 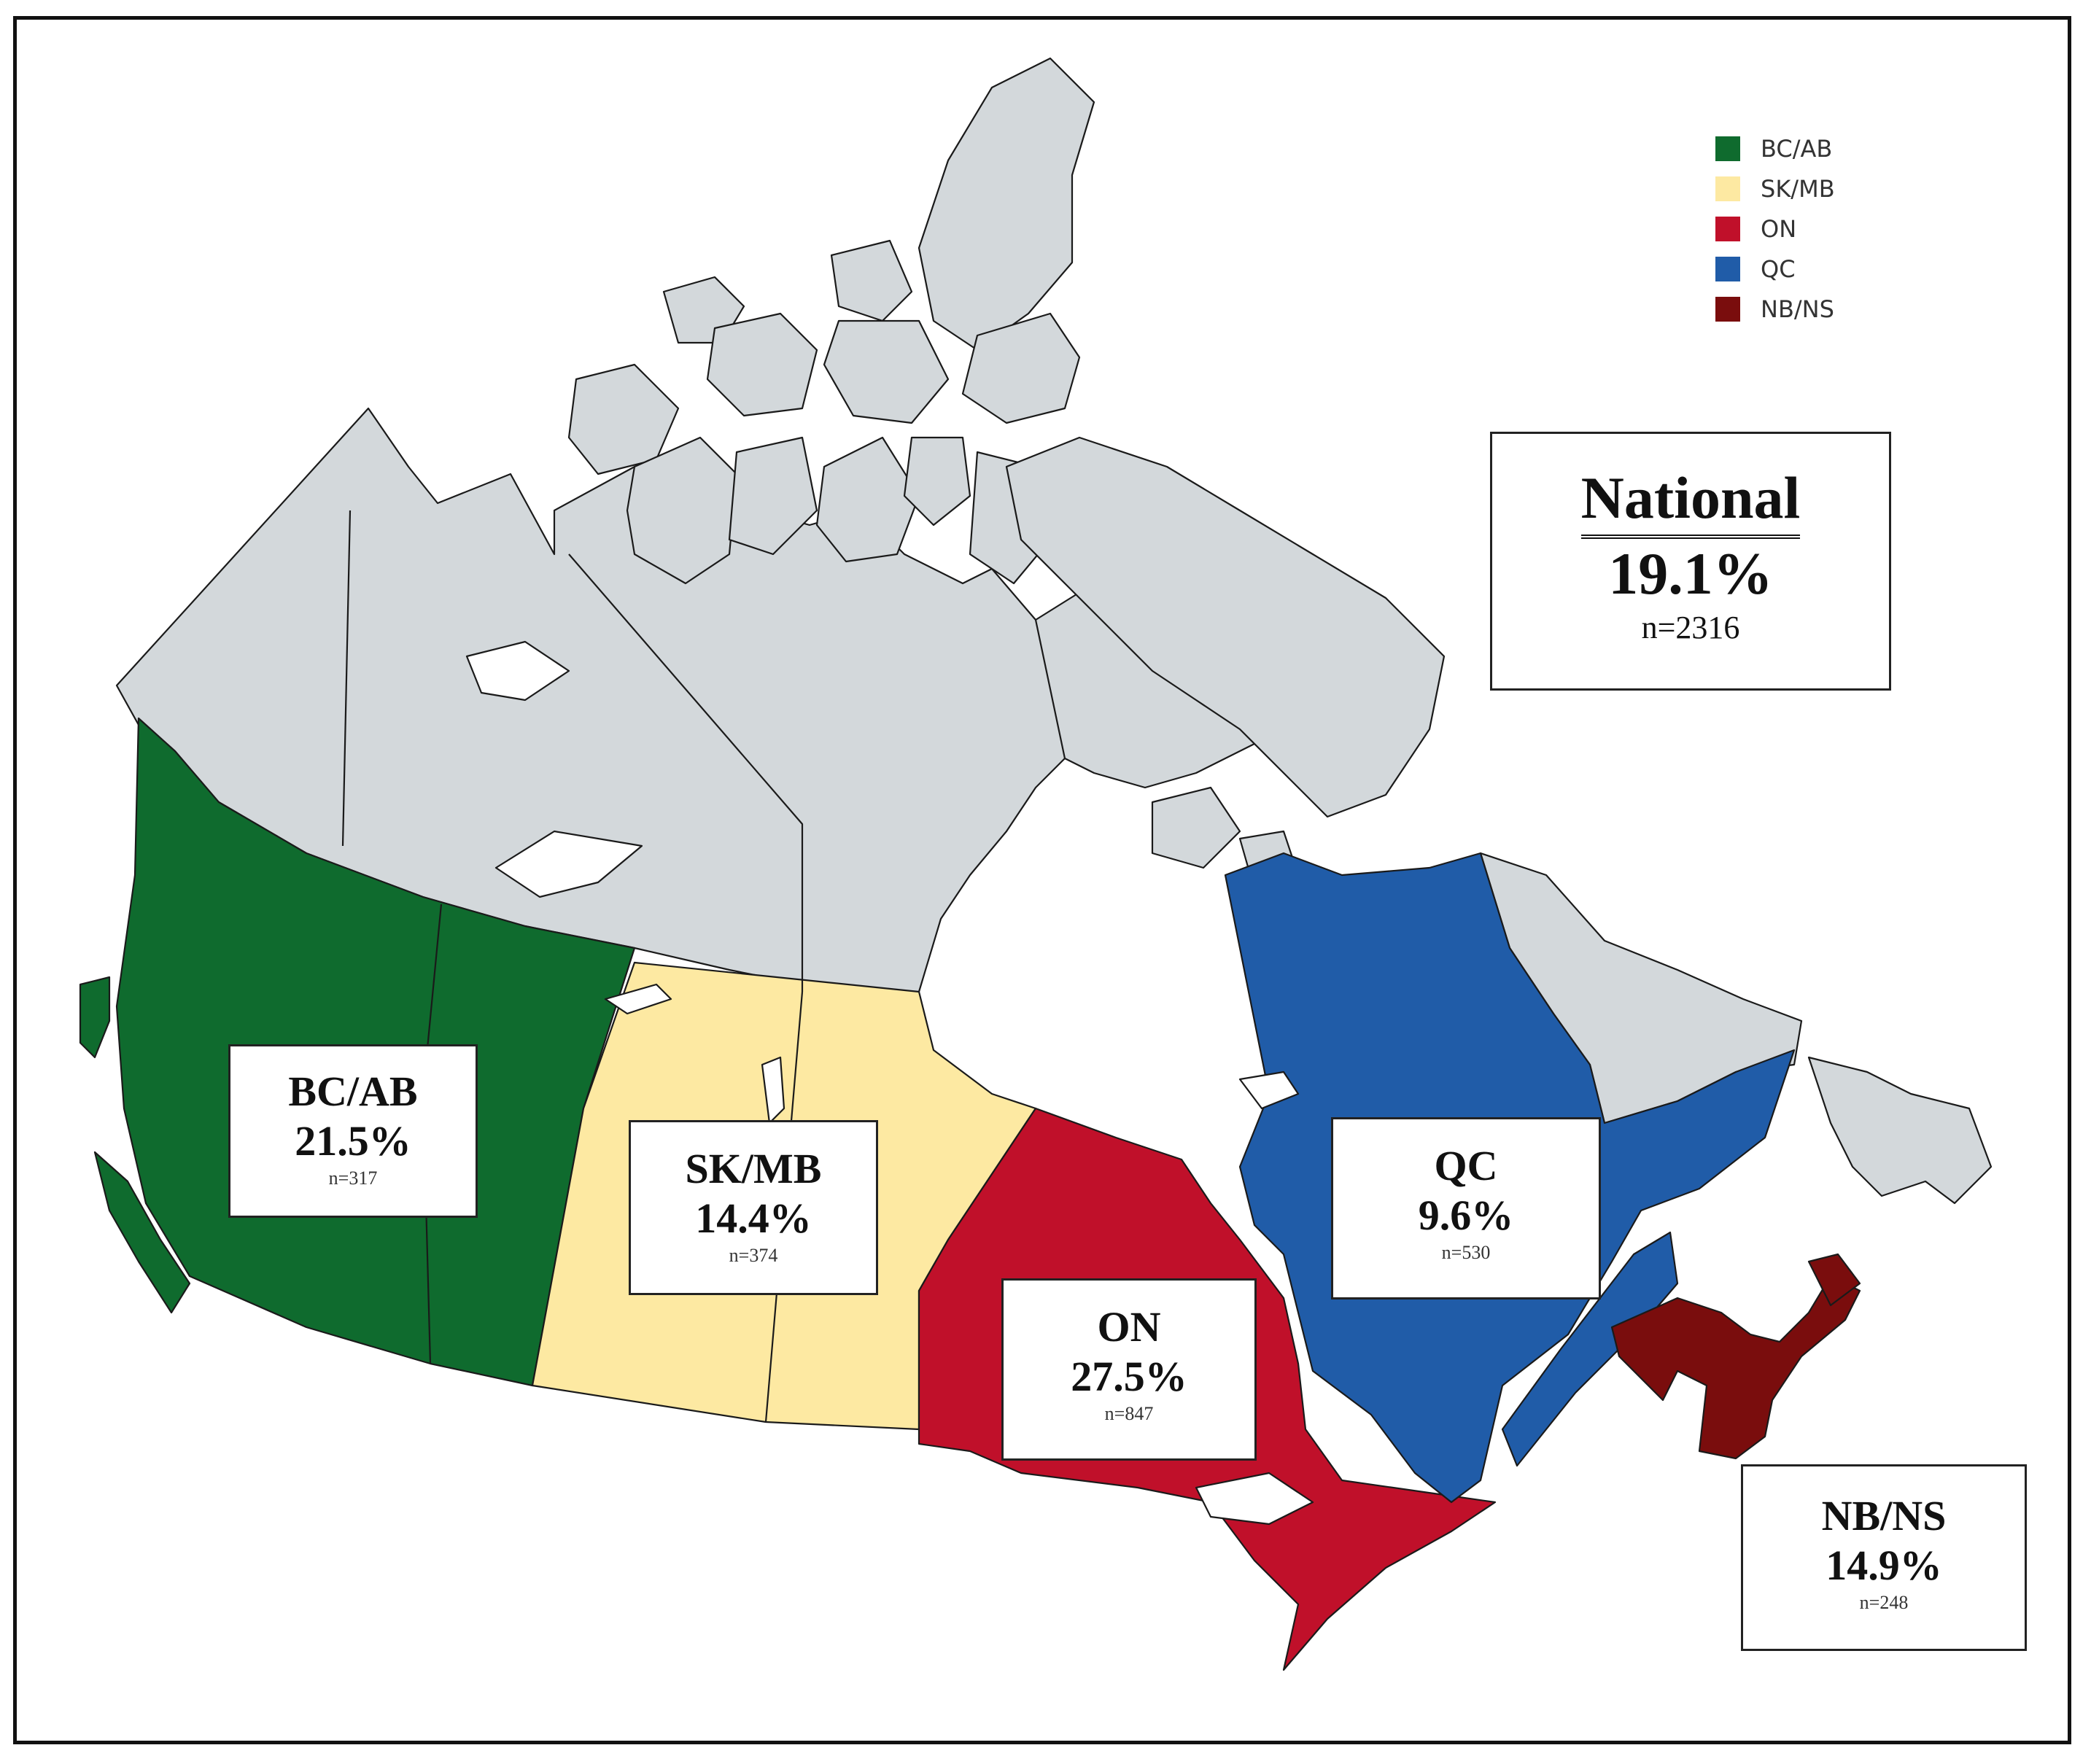 I want to click on region-sample-size: n=317, so click(x=353, y=1178).